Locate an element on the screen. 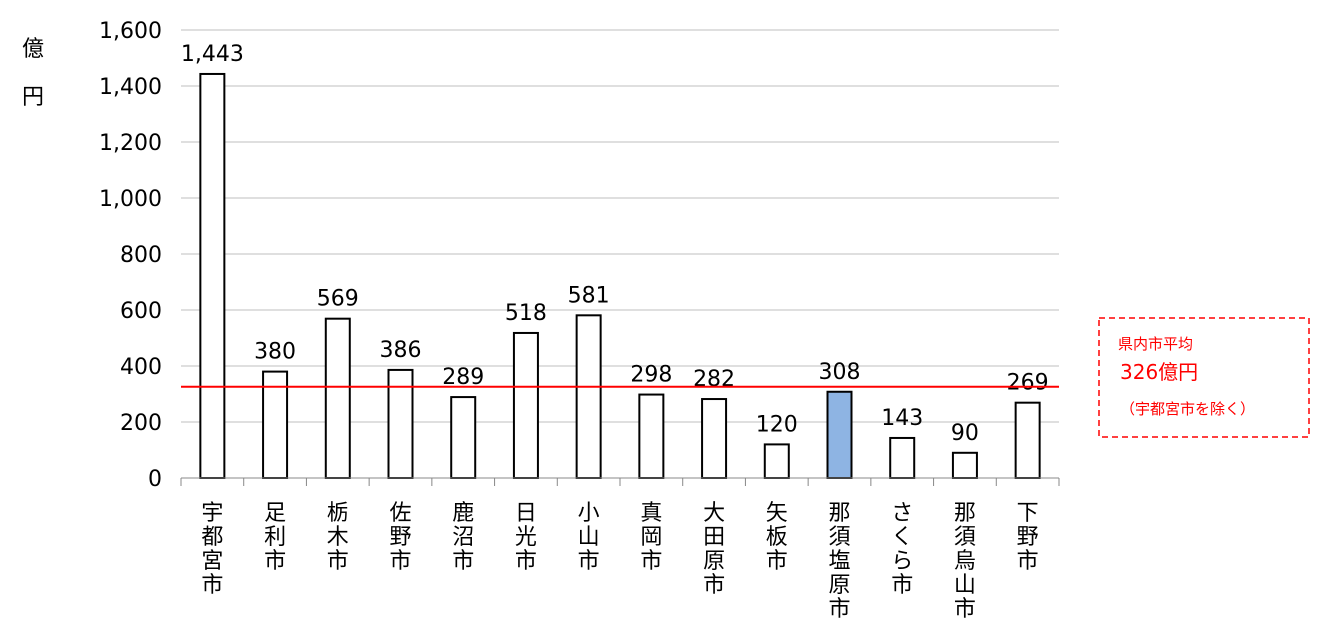  y-tick-label: 800 is located at coordinates (141, 255).